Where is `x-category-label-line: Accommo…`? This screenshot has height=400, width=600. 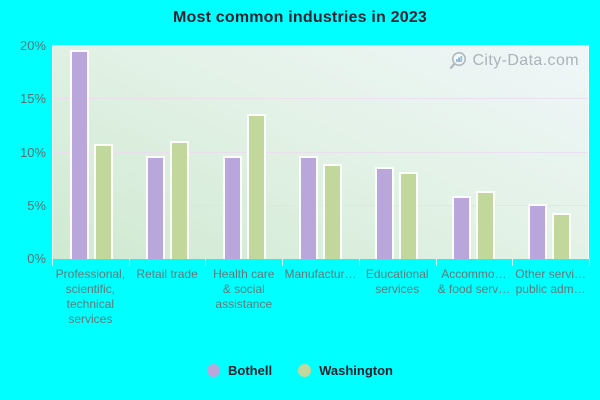 x-category-label-line: Accommo… is located at coordinates (474, 274).